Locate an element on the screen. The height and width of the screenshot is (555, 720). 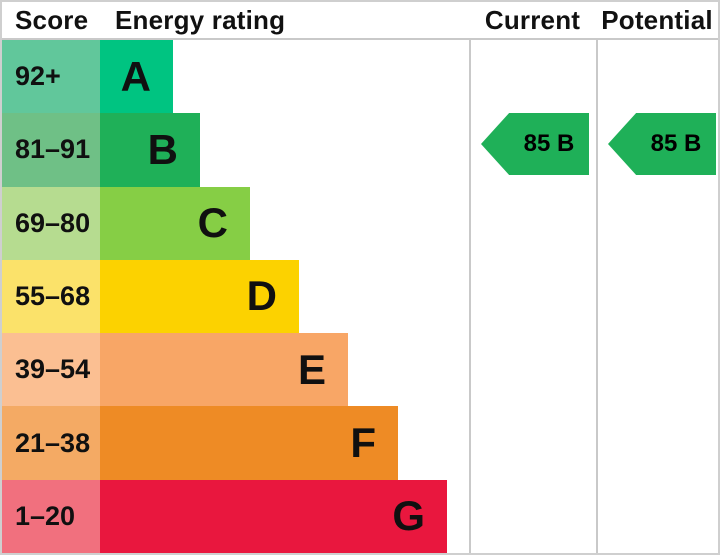
rating-row-b: 81–91 B is located at coordinates (360, 150).